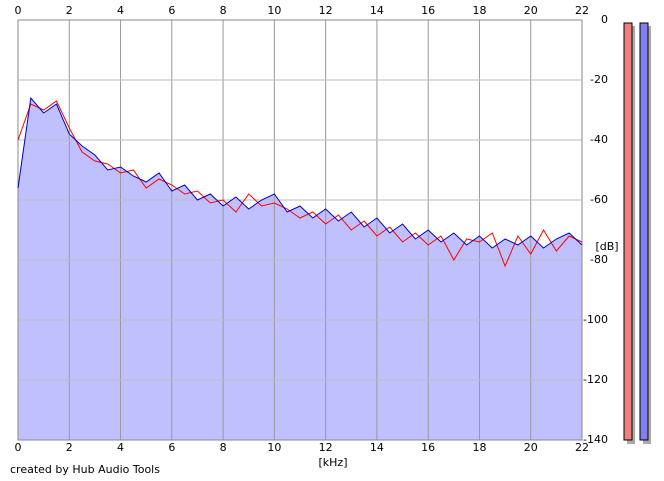 This screenshot has width=664, height=481. What do you see at coordinates (479, 447) in the screenshot?
I see `x-tick-label: 18` at bounding box center [479, 447].